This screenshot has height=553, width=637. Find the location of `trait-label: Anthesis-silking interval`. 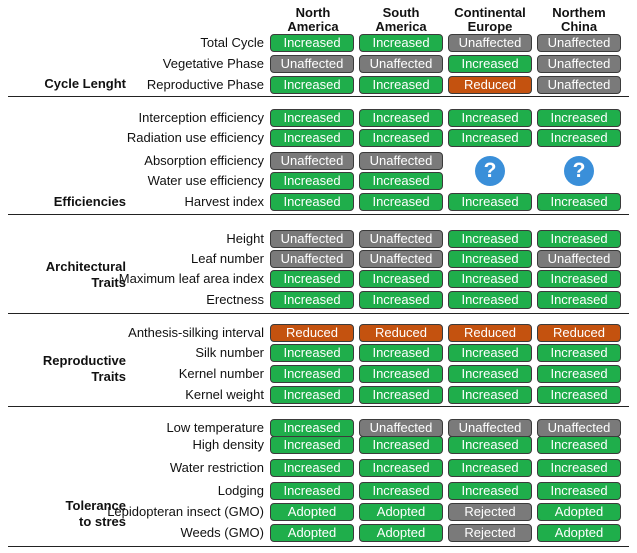

trait-label: Anthesis-silking interval is located at coordinates (196, 332).